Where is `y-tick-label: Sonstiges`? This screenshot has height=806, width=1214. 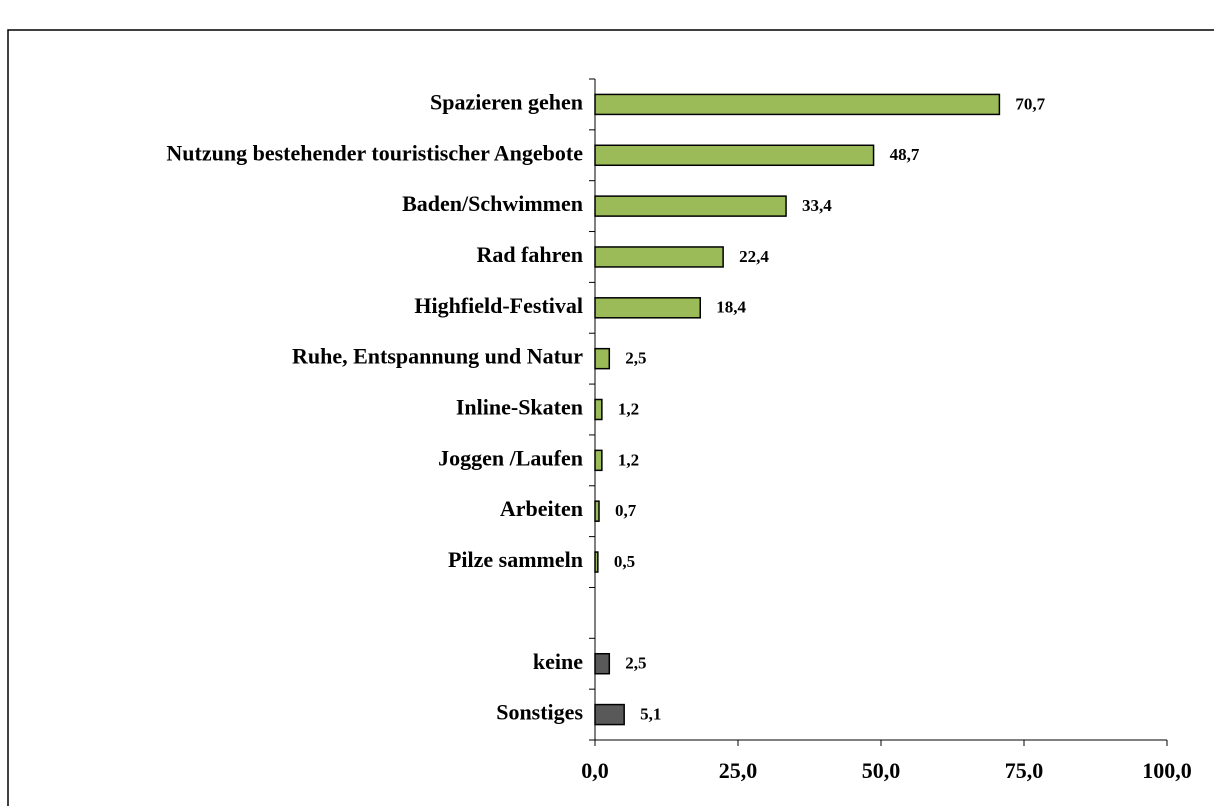 y-tick-label: Sonstiges is located at coordinates (539, 712).